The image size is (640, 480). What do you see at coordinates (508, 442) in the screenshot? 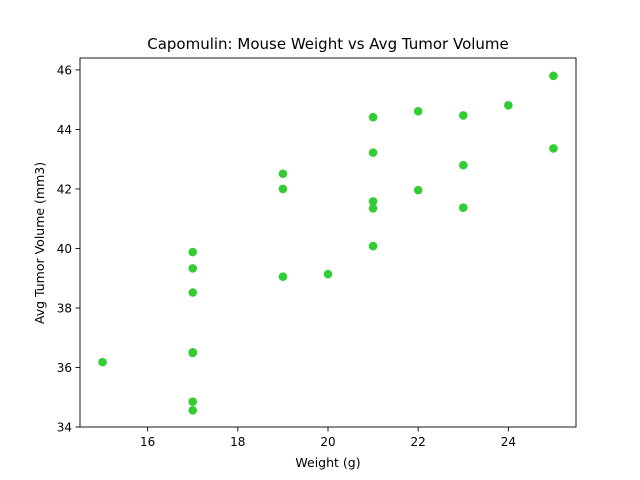
I see `x-tick-label: 24` at bounding box center [508, 442].